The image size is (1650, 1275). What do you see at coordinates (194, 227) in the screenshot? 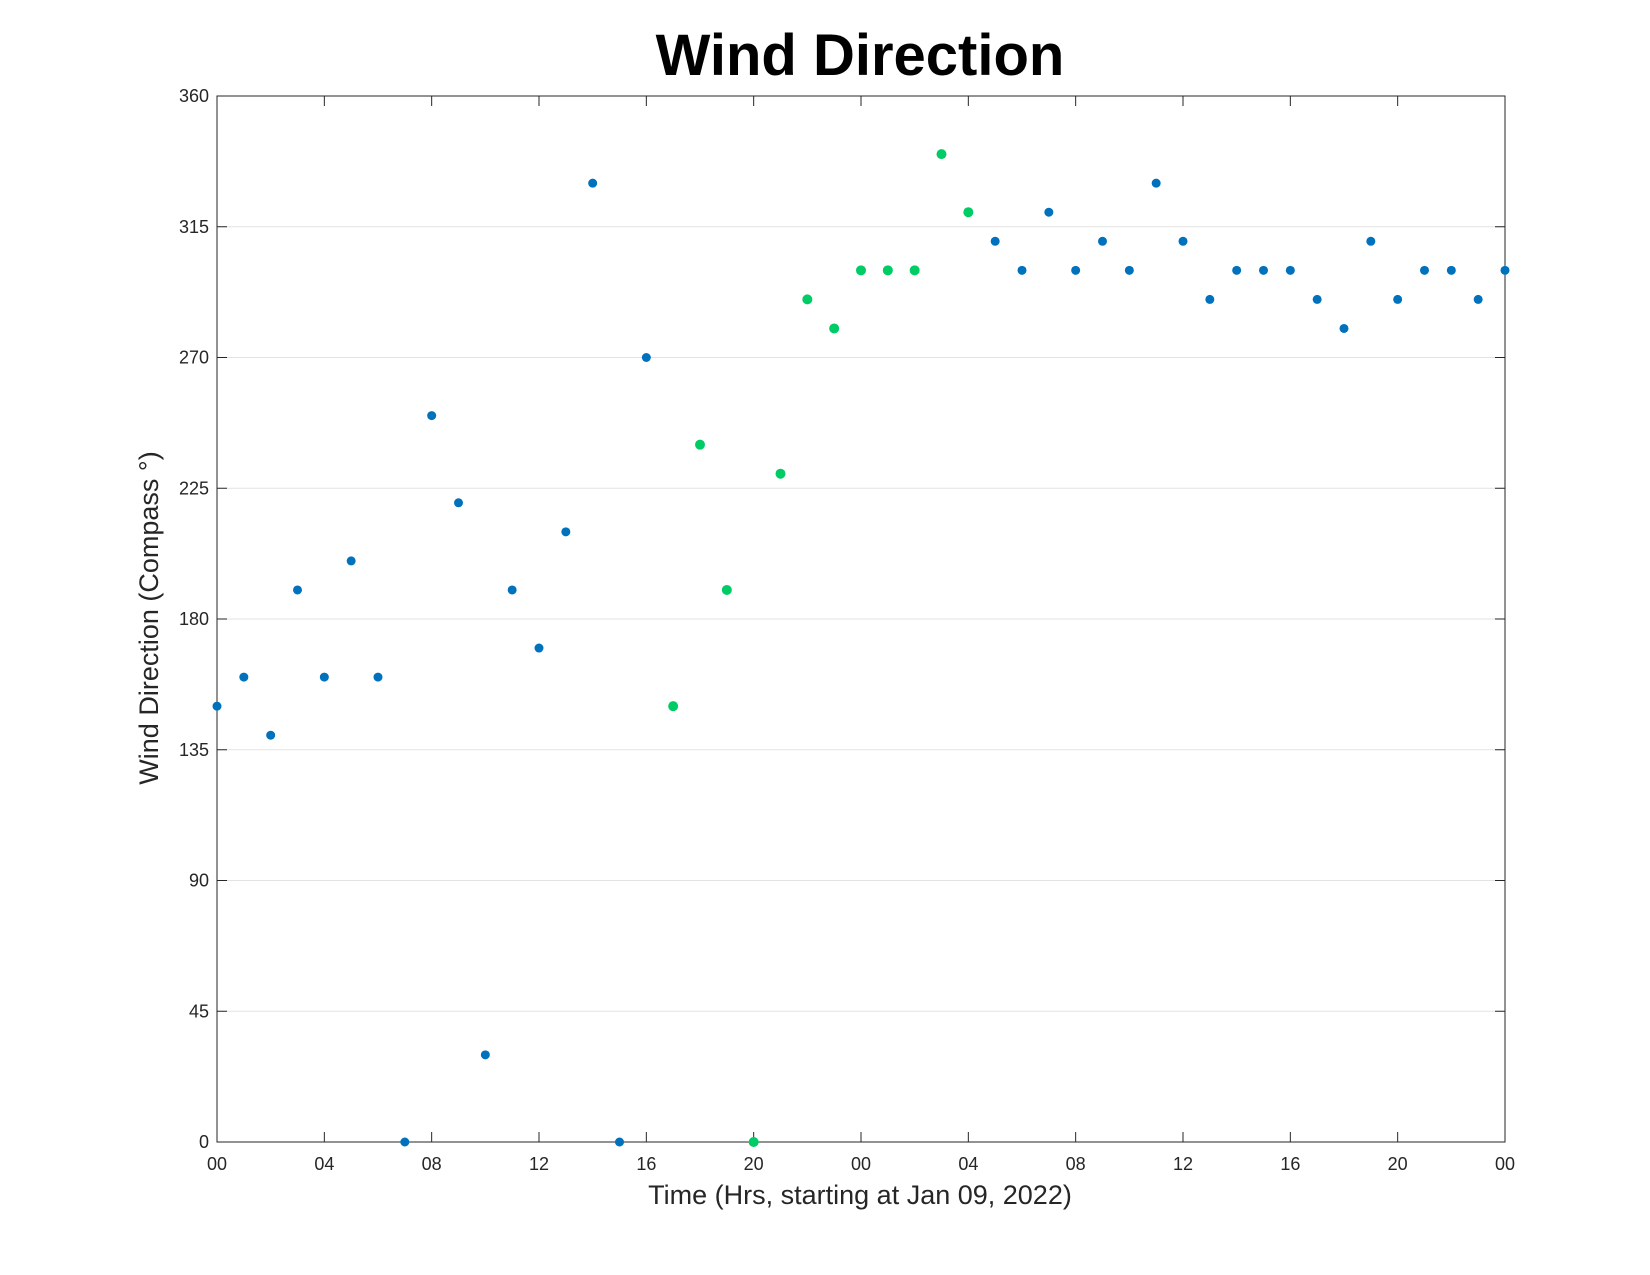
I see `y-tick-label: 315` at bounding box center [194, 227].